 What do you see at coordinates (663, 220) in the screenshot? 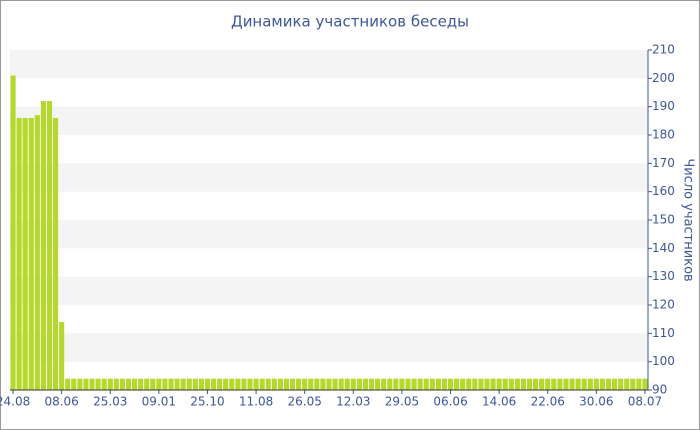
I see `y-tick-label: 150` at bounding box center [663, 220].